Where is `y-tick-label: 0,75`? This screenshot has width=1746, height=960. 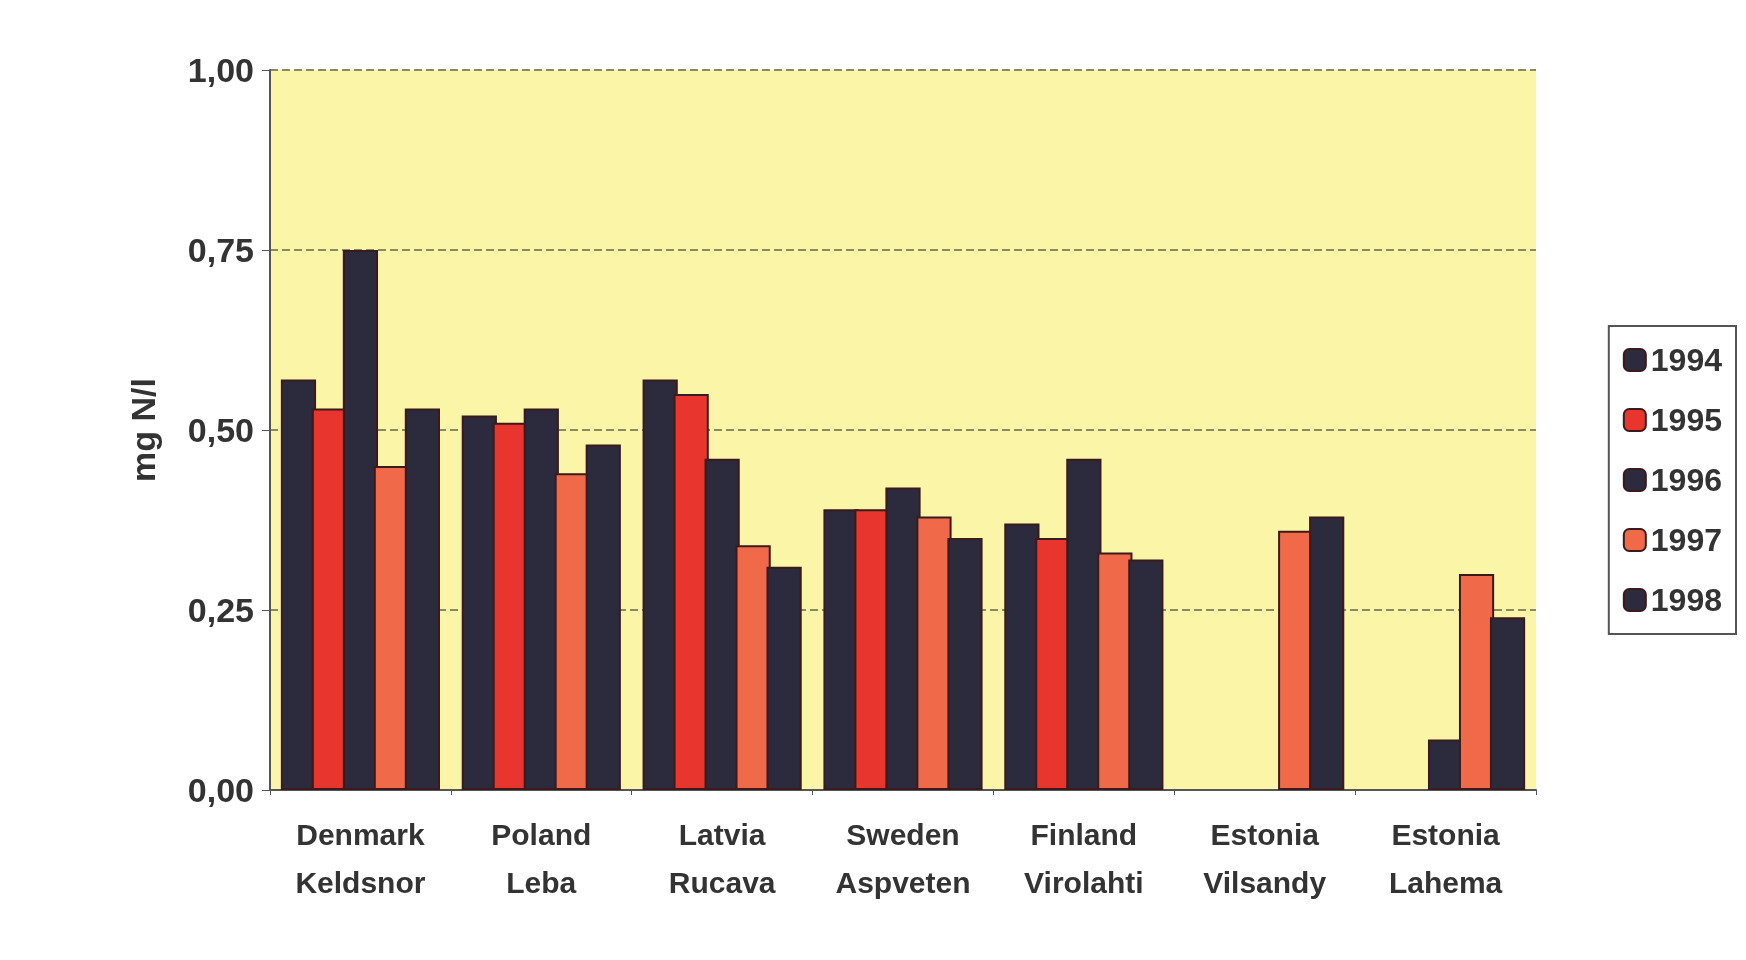
y-tick-label: 0,75 is located at coordinates (220, 250).